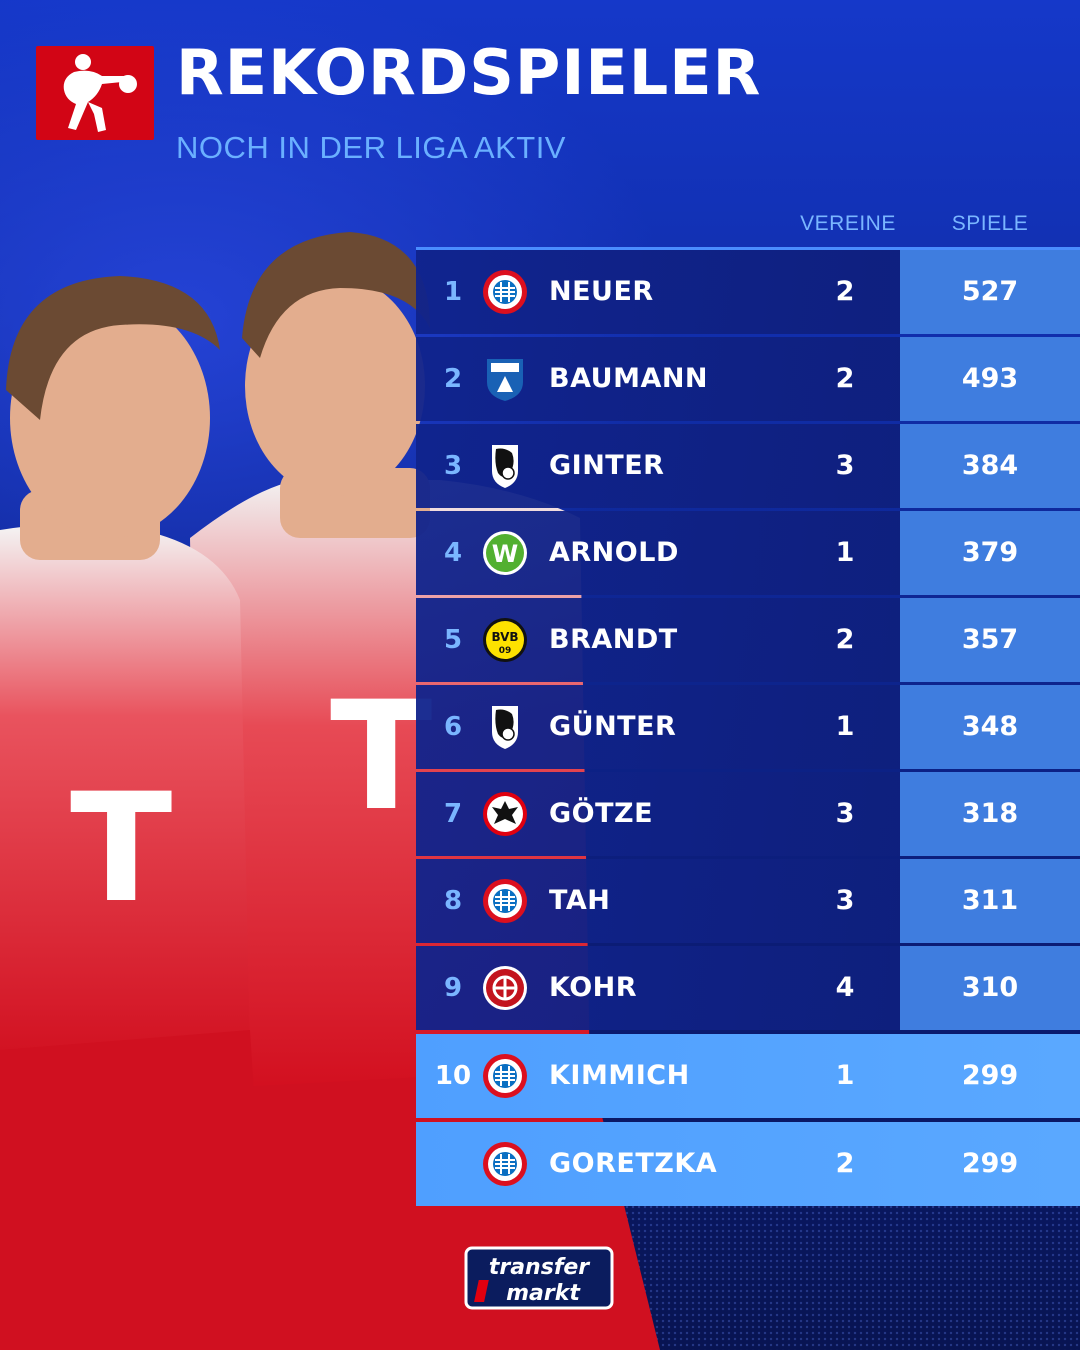 This screenshot has height=1350, width=1080. I want to click on table-row-highlight: 10 KIMMICH 1 299, so click(748, 1076).